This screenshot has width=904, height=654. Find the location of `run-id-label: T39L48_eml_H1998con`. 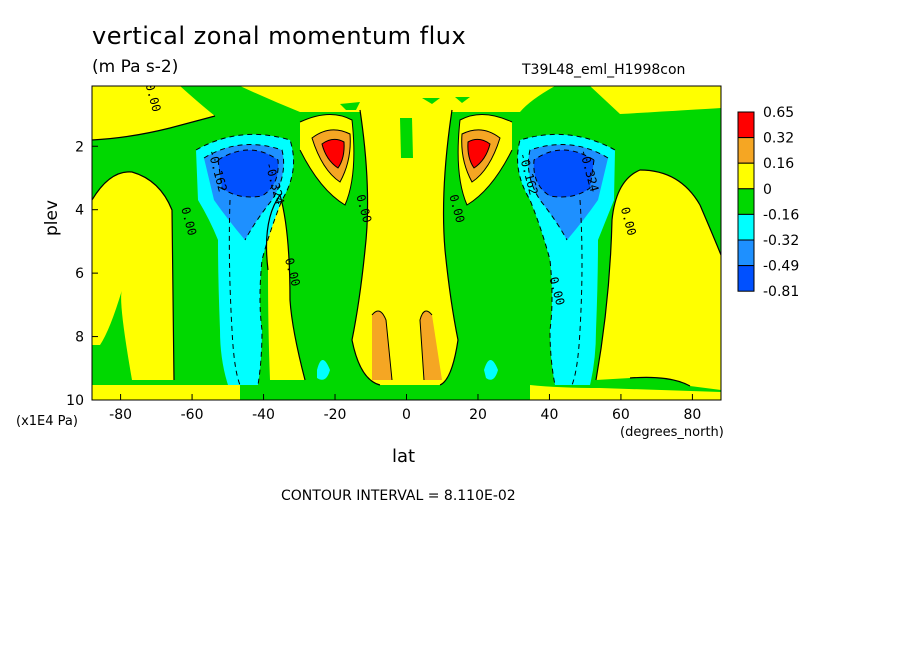

run-id-label: T39L48_eml_H1998con is located at coordinates (604, 70).